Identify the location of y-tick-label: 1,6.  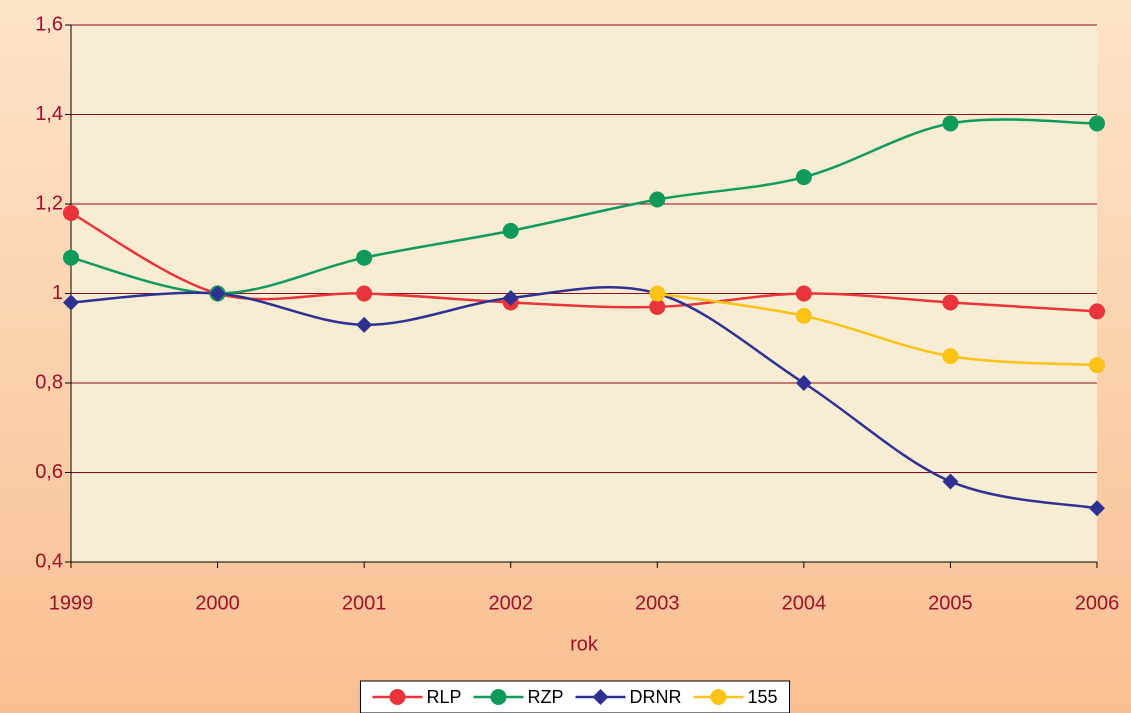
(49, 24).